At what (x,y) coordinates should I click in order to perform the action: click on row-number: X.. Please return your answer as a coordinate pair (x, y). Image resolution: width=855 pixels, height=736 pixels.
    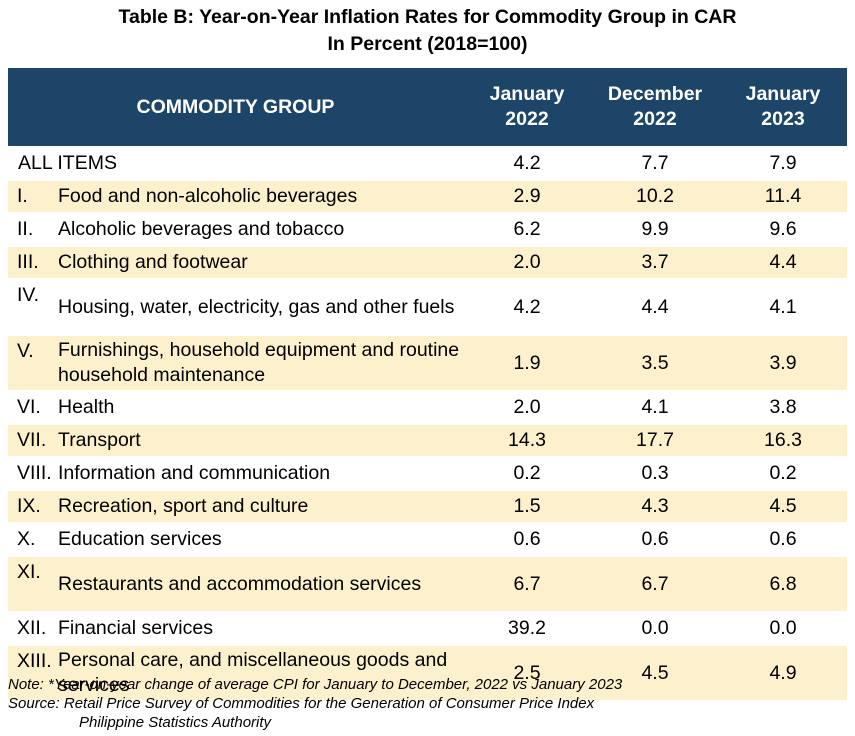
    Looking at the image, I should click on (33, 539).